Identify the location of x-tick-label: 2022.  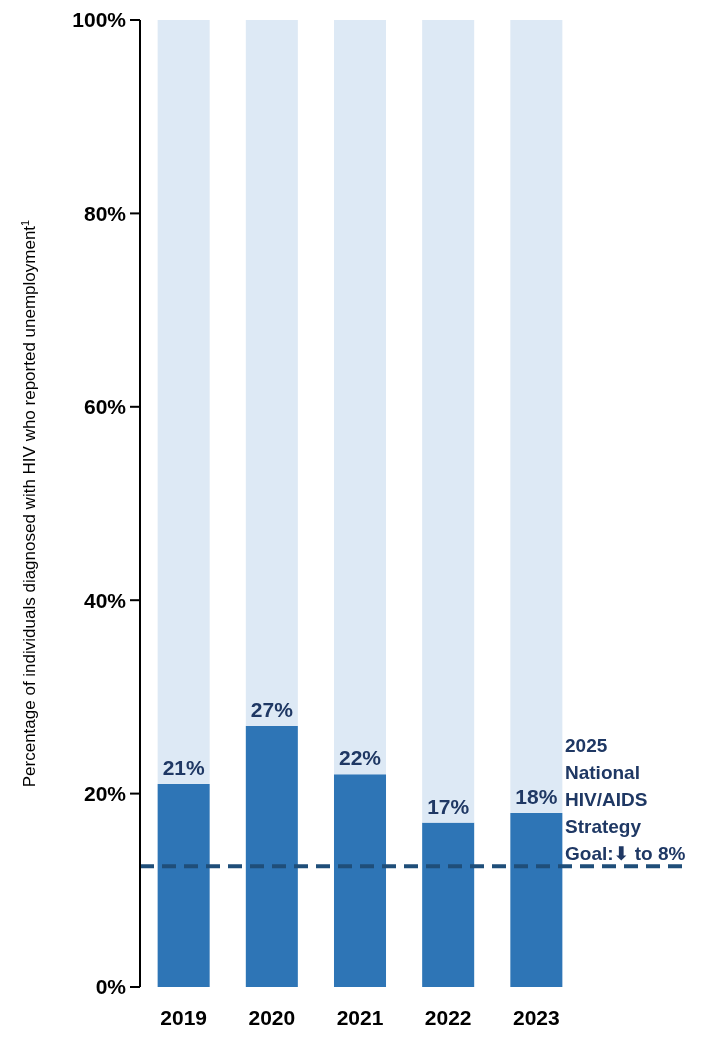
(448, 1017).